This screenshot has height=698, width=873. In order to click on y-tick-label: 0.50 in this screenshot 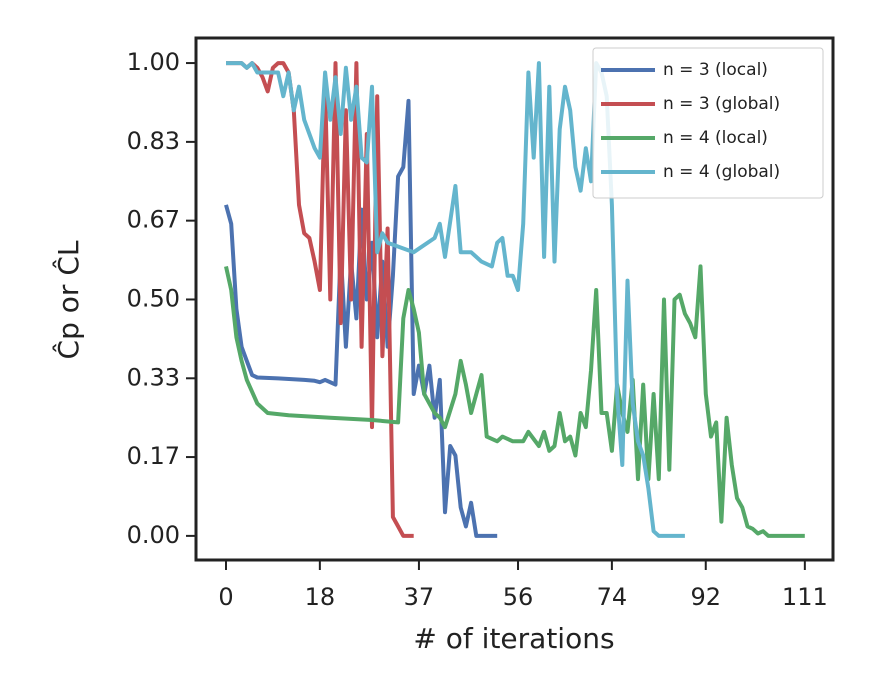, I will do `click(153, 298)`.